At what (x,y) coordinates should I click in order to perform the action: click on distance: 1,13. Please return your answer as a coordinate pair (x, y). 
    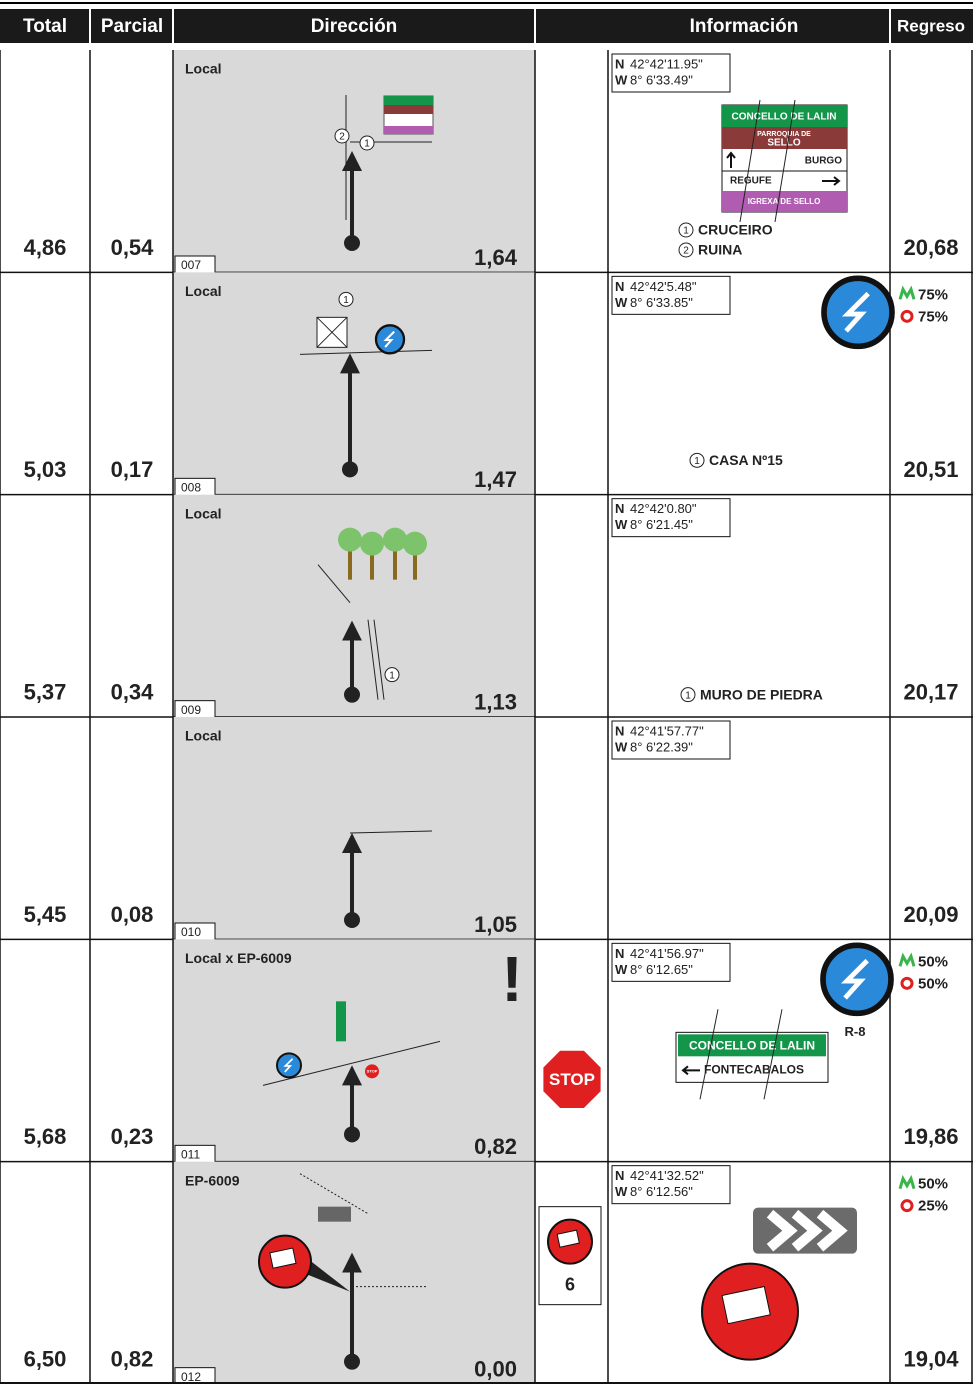
    Looking at the image, I should click on (495, 701).